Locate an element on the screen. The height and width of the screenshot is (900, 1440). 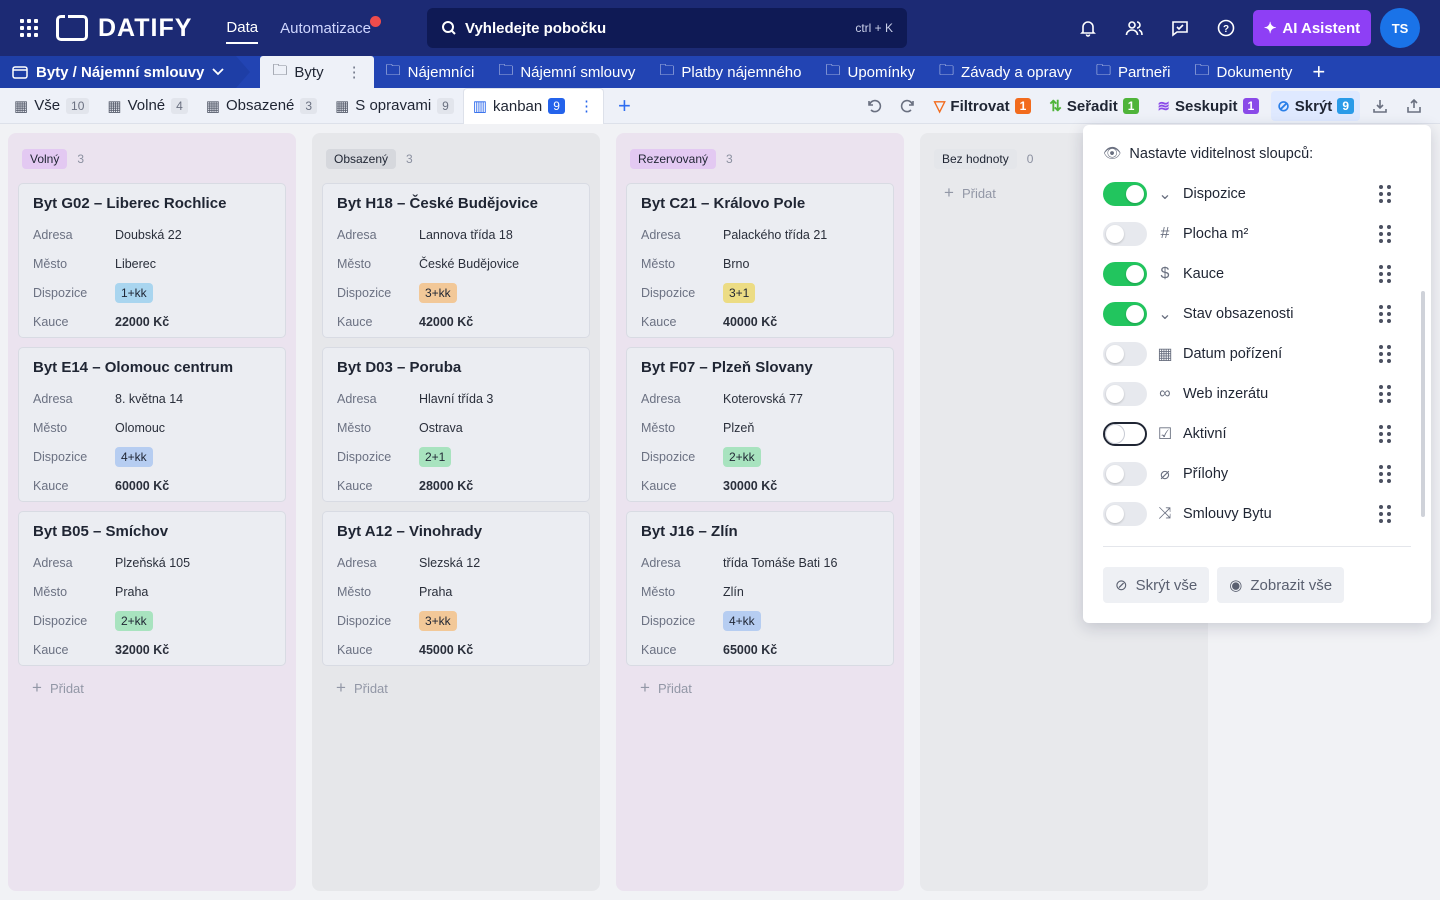
field-label: Adresa is located at coordinates (357, 234).